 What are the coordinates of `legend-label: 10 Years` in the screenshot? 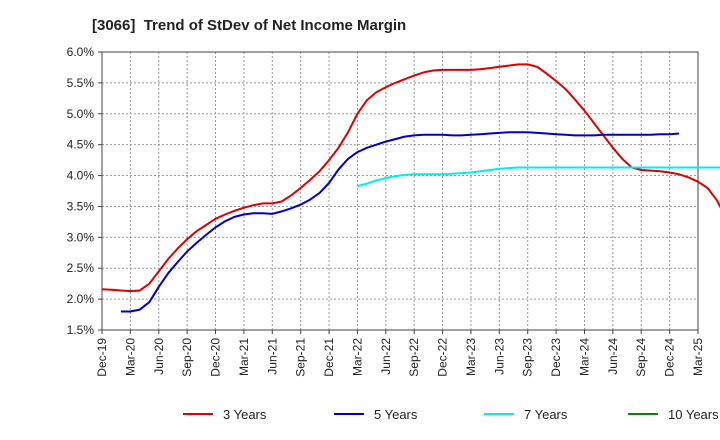 It's located at (693, 414).